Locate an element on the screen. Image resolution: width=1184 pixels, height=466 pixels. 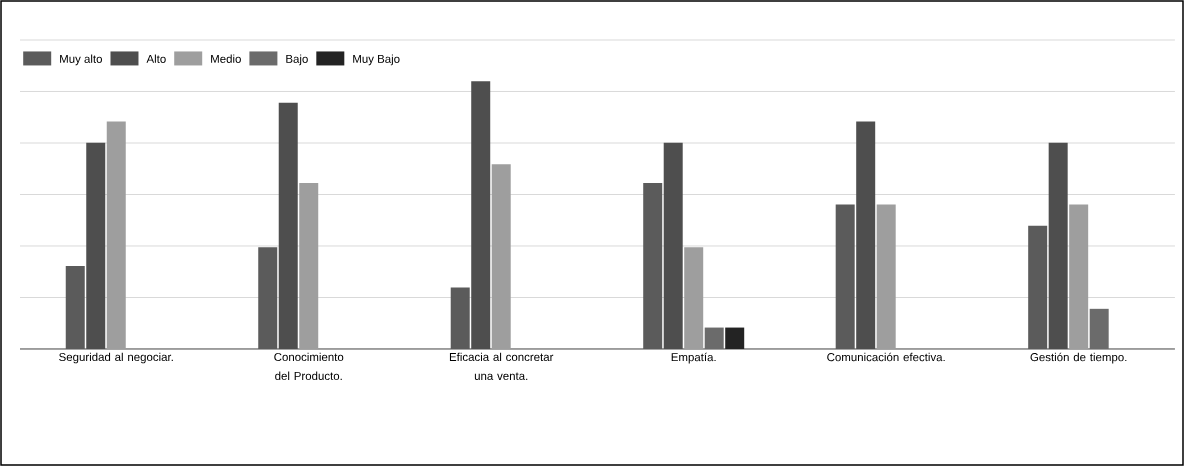
legend-label: Bajo is located at coordinates (297, 60).